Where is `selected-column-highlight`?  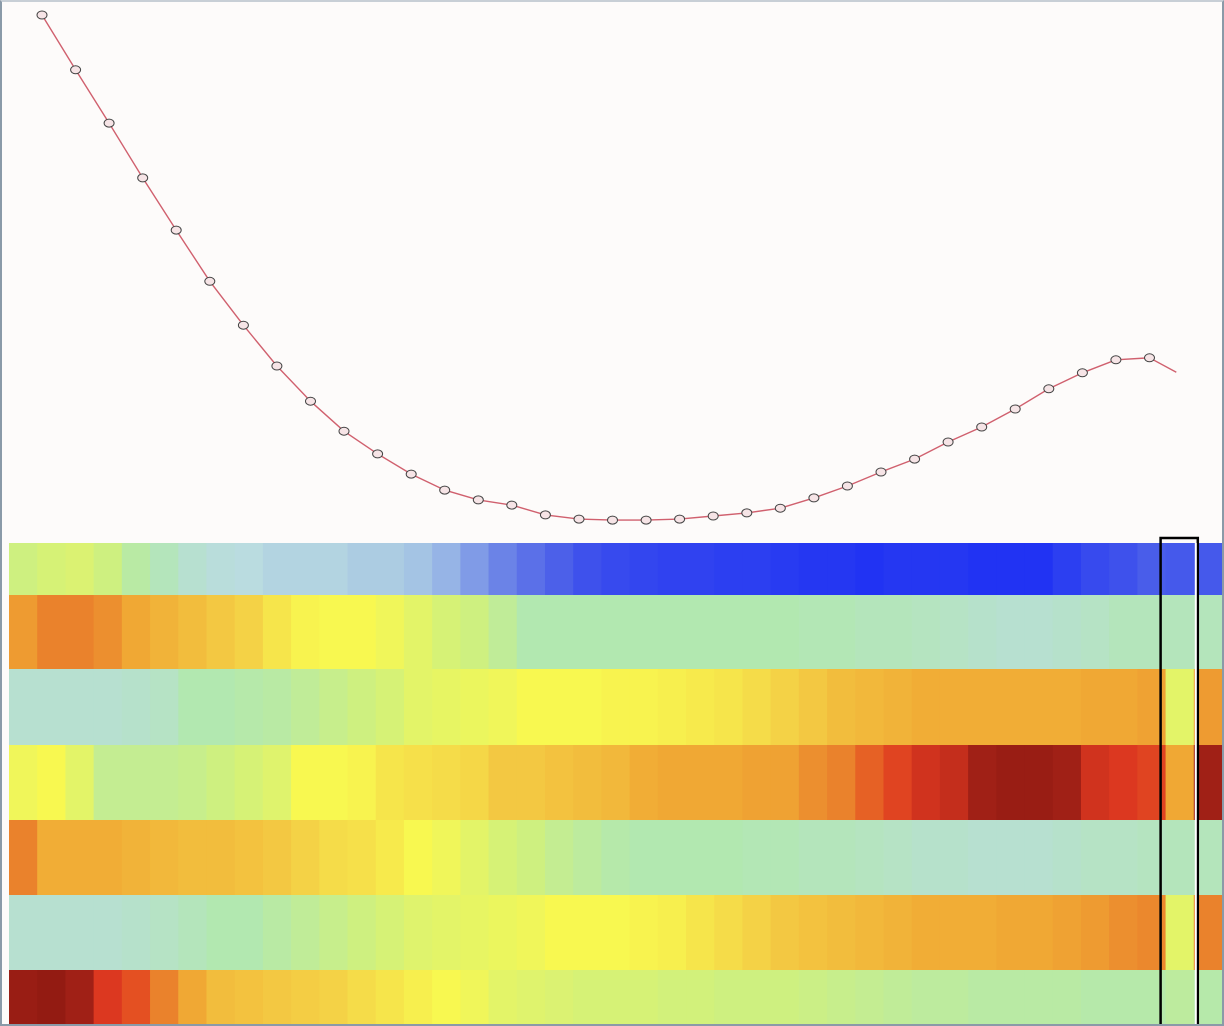
selected-column-highlight is located at coordinates (1179, 781).